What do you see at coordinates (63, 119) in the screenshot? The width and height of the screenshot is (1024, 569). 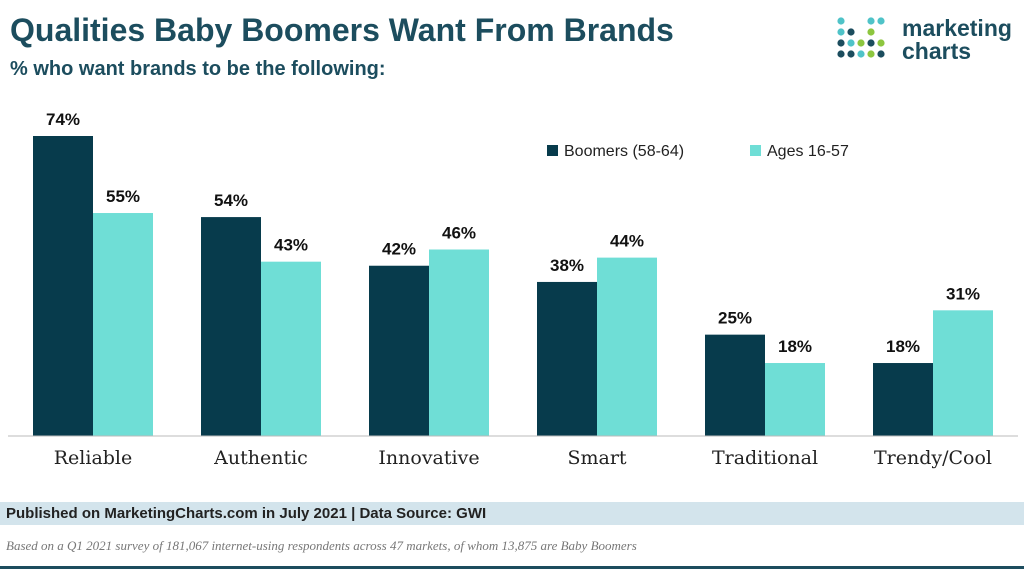 I see `data-label: 74%` at bounding box center [63, 119].